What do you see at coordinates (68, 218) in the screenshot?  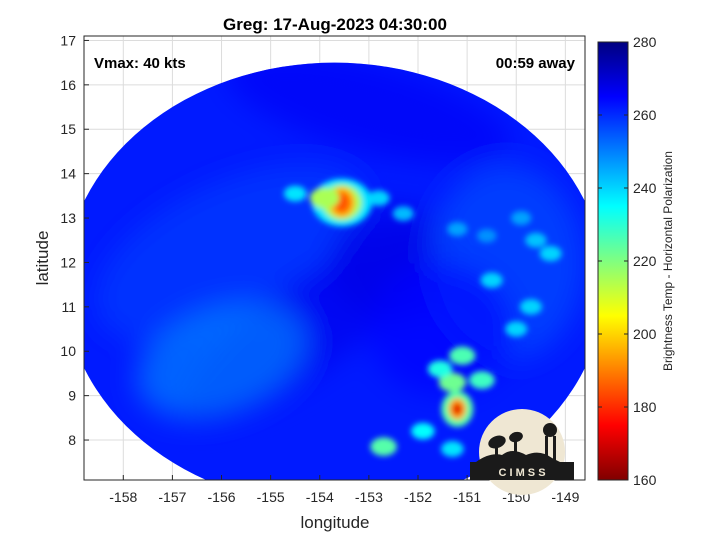 I see `y-tick-label: 13` at bounding box center [68, 218].